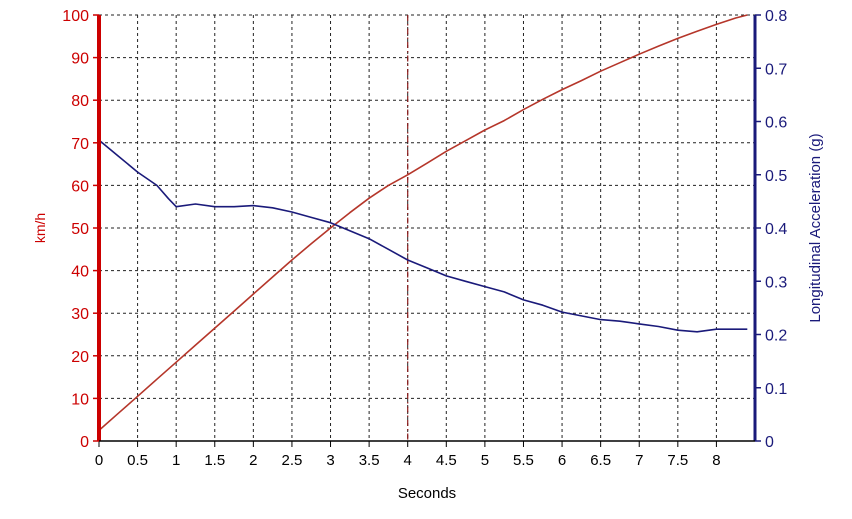  I want to click on x-tick-label: 6.5, so click(600, 460).